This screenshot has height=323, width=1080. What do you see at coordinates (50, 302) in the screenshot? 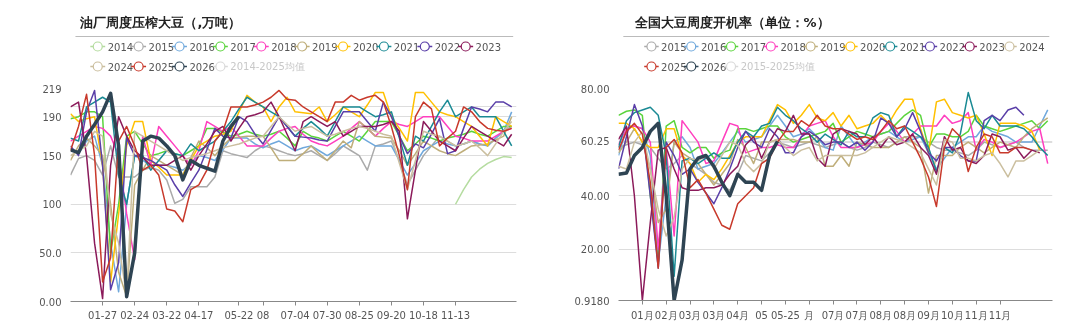
I see `y-tick-label: 0.00` at bounding box center [50, 302].